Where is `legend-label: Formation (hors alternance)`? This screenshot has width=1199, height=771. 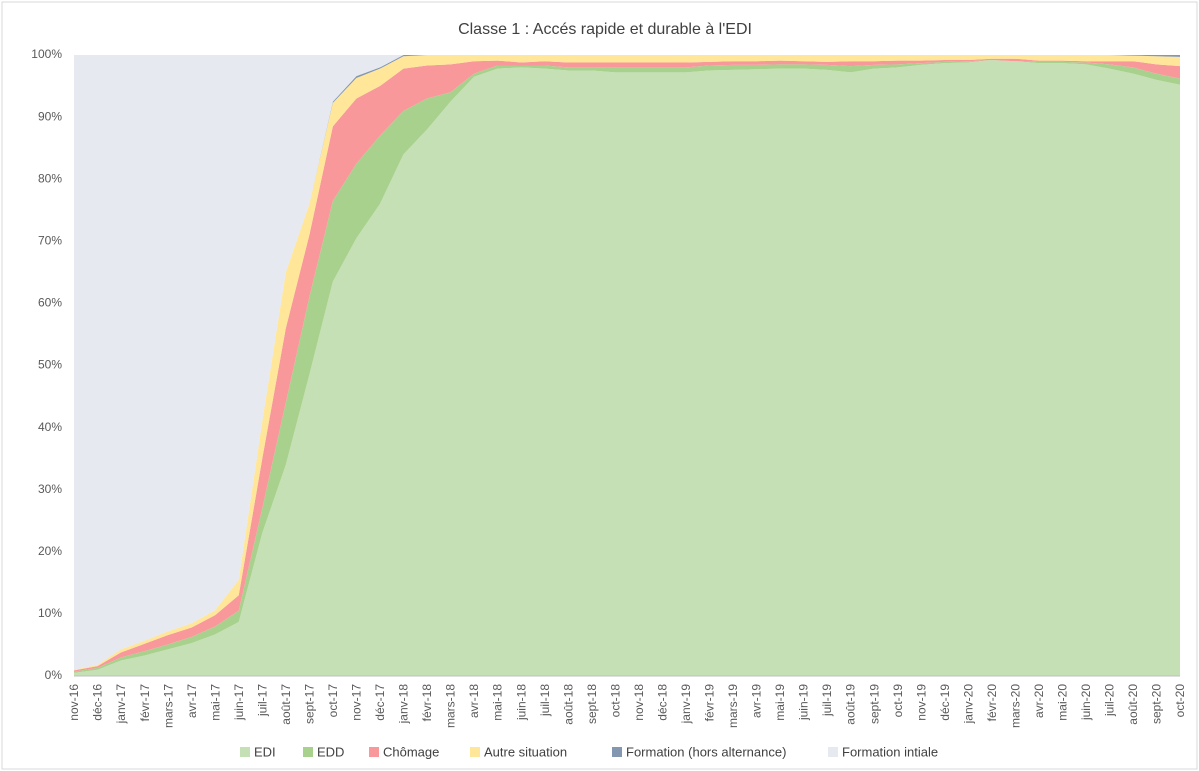 legend-label: Formation (hors alternance) is located at coordinates (706, 751).